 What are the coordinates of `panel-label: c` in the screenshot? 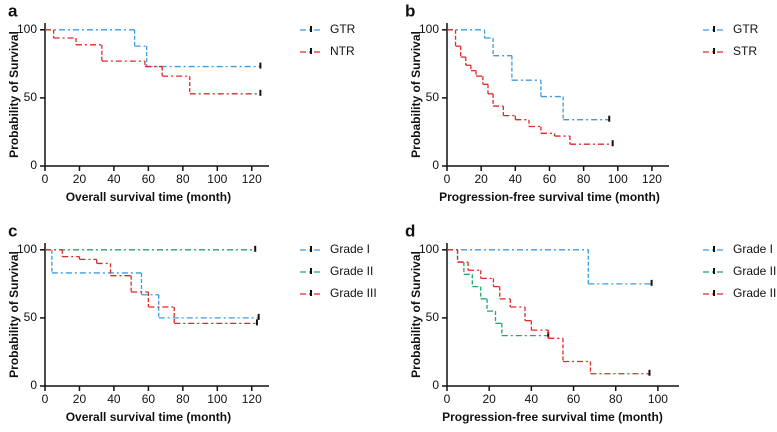 It's located at (12, 230).